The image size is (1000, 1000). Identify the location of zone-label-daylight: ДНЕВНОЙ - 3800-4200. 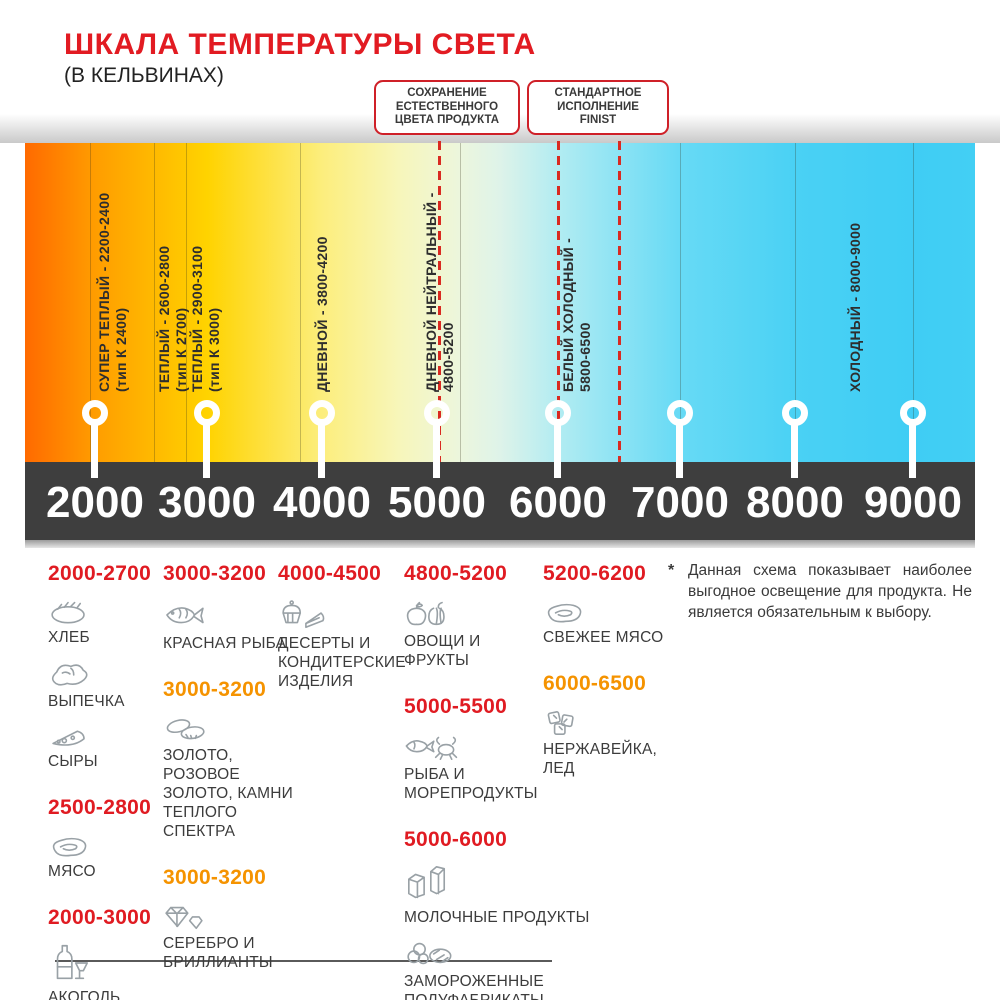
(322, 314).